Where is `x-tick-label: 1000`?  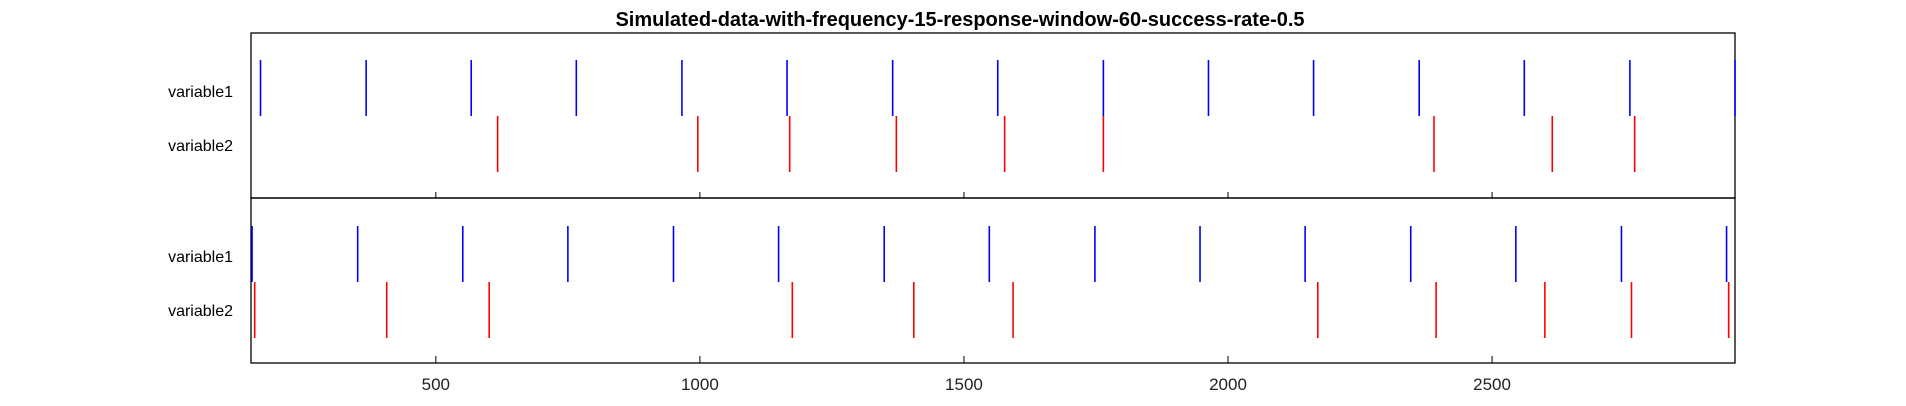
x-tick-label: 1000 is located at coordinates (700, 384).